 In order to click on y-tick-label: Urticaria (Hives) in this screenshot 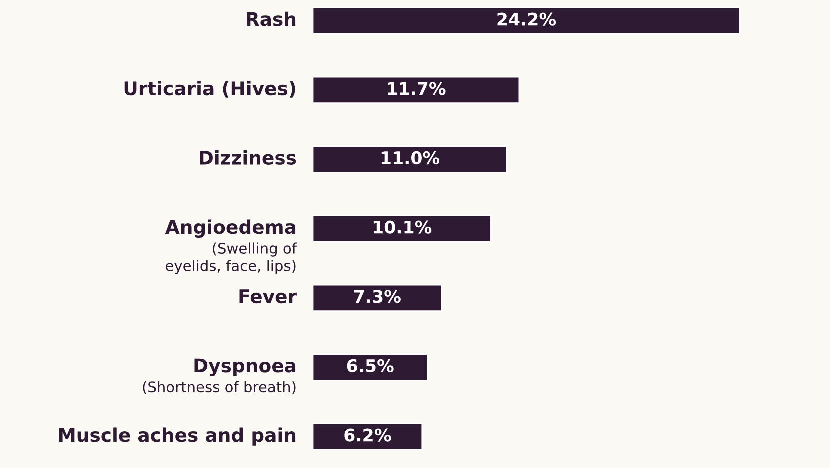, I will do `click(210, 89)`.